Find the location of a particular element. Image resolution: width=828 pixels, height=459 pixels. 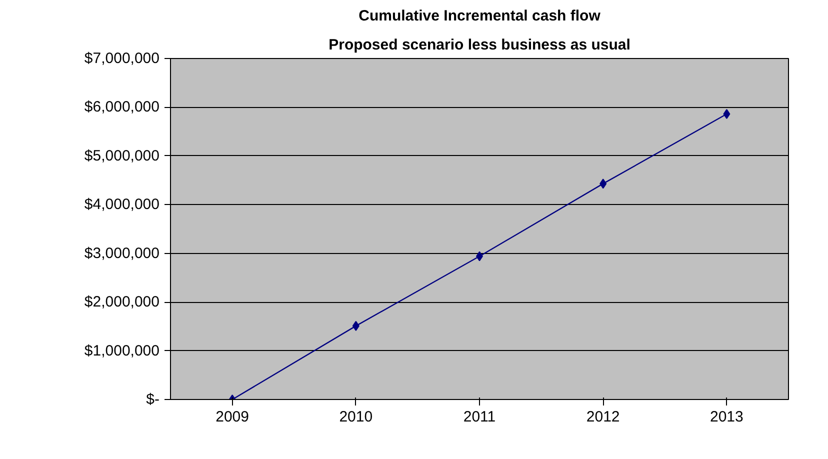

x-tick-label: 2010 is located at coordinates (356, 417).